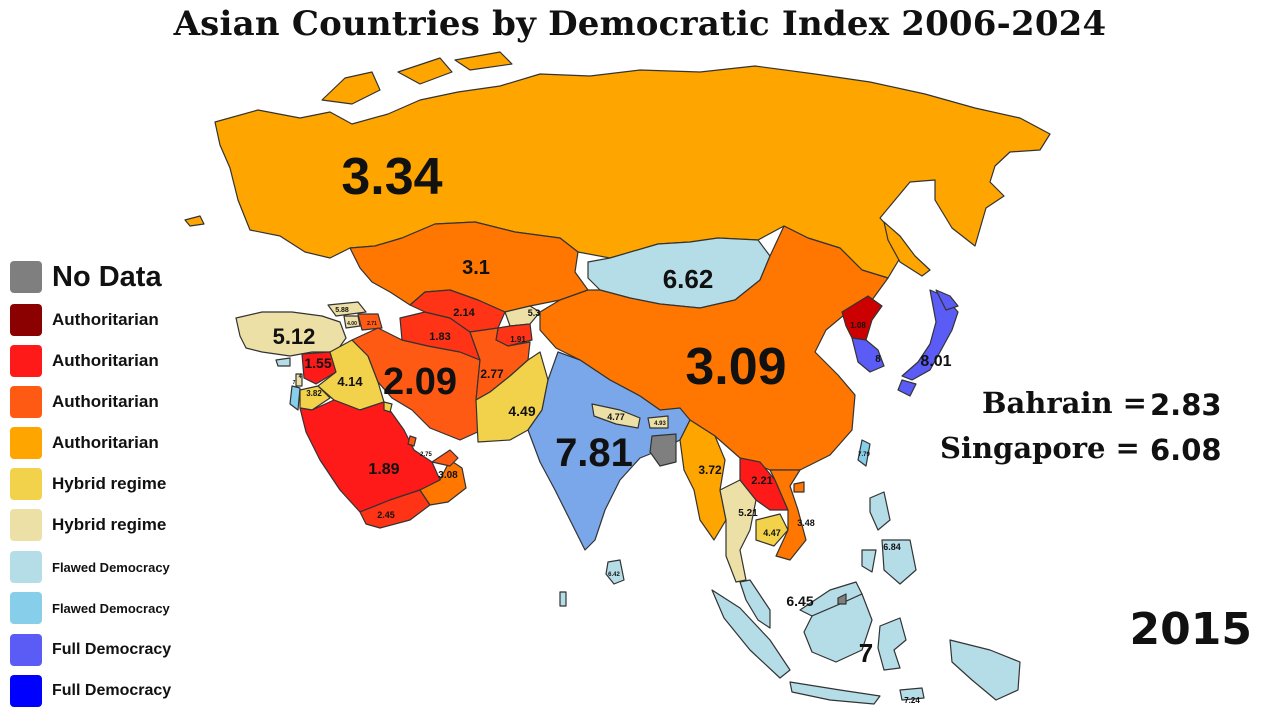 The width and height of the screenshot is (1280, 720). Describe the element at coordinates (614, 575) in the screenshot. I see `value-sri-lanka: 6.42` at that location.